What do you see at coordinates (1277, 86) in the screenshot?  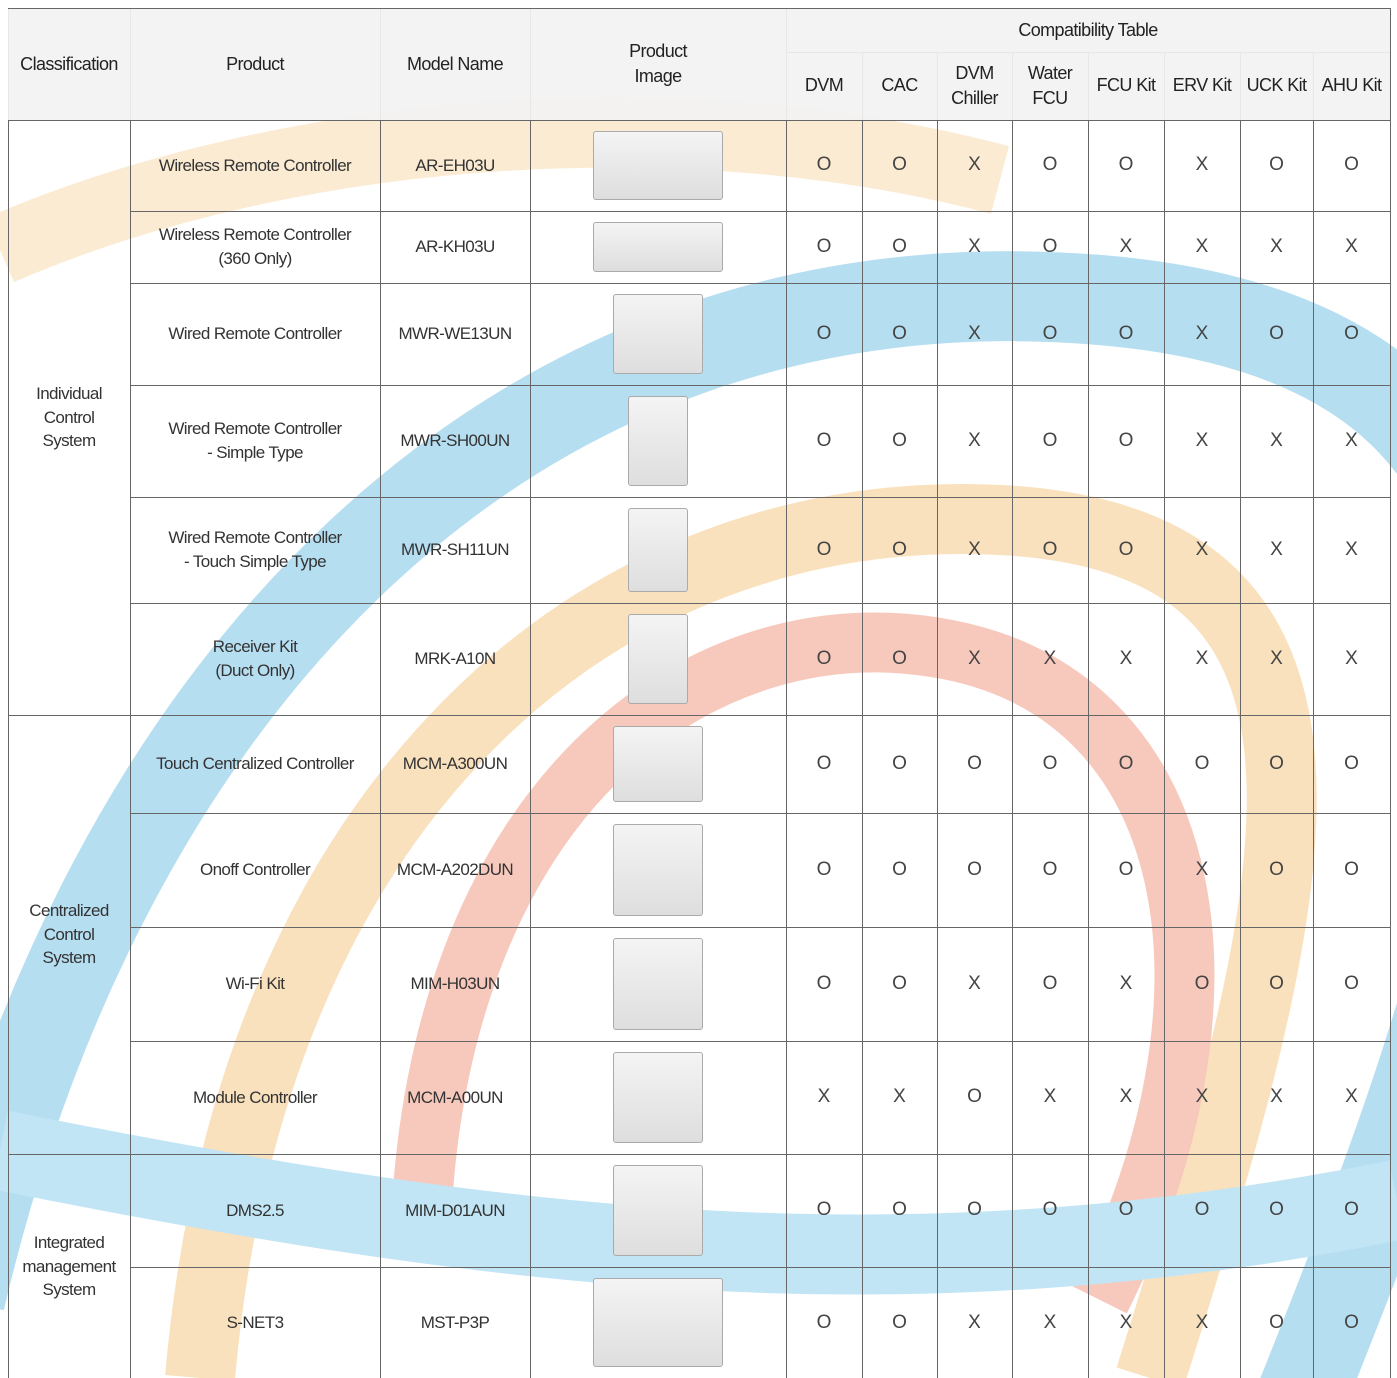 I see `header-column: UCK Kit` at bounding box center [1277, 86].